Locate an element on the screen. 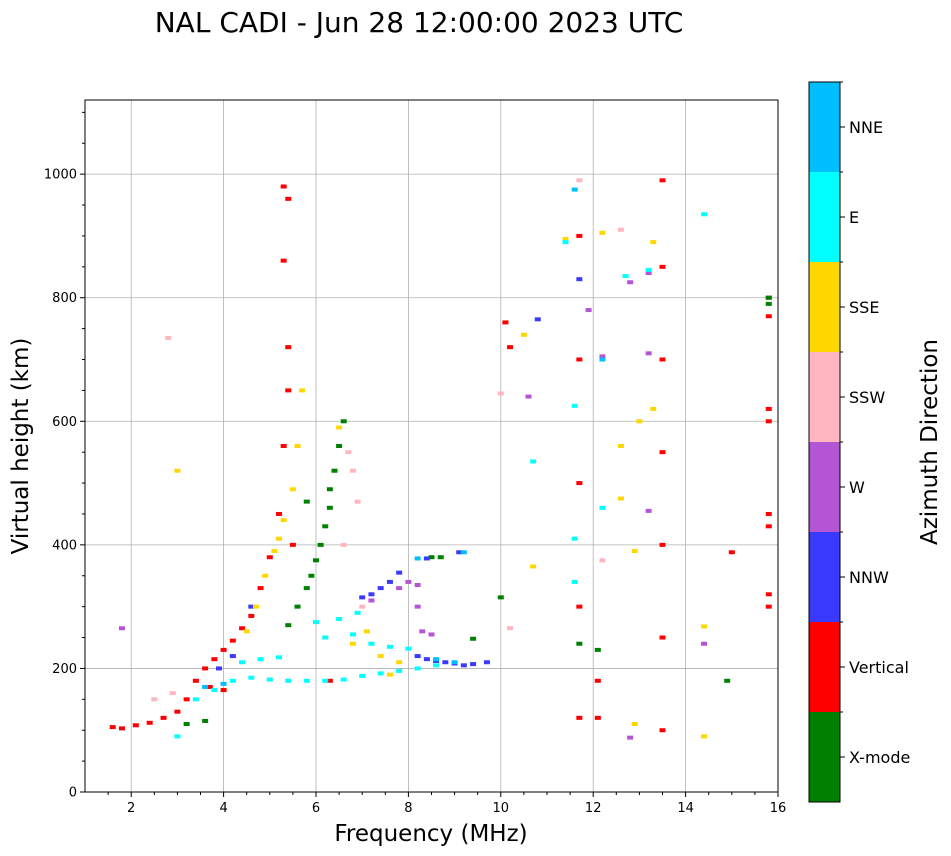 This screenshot has width=951, height=856. colorbar-label-w: W is located at coordinates (857, 487).